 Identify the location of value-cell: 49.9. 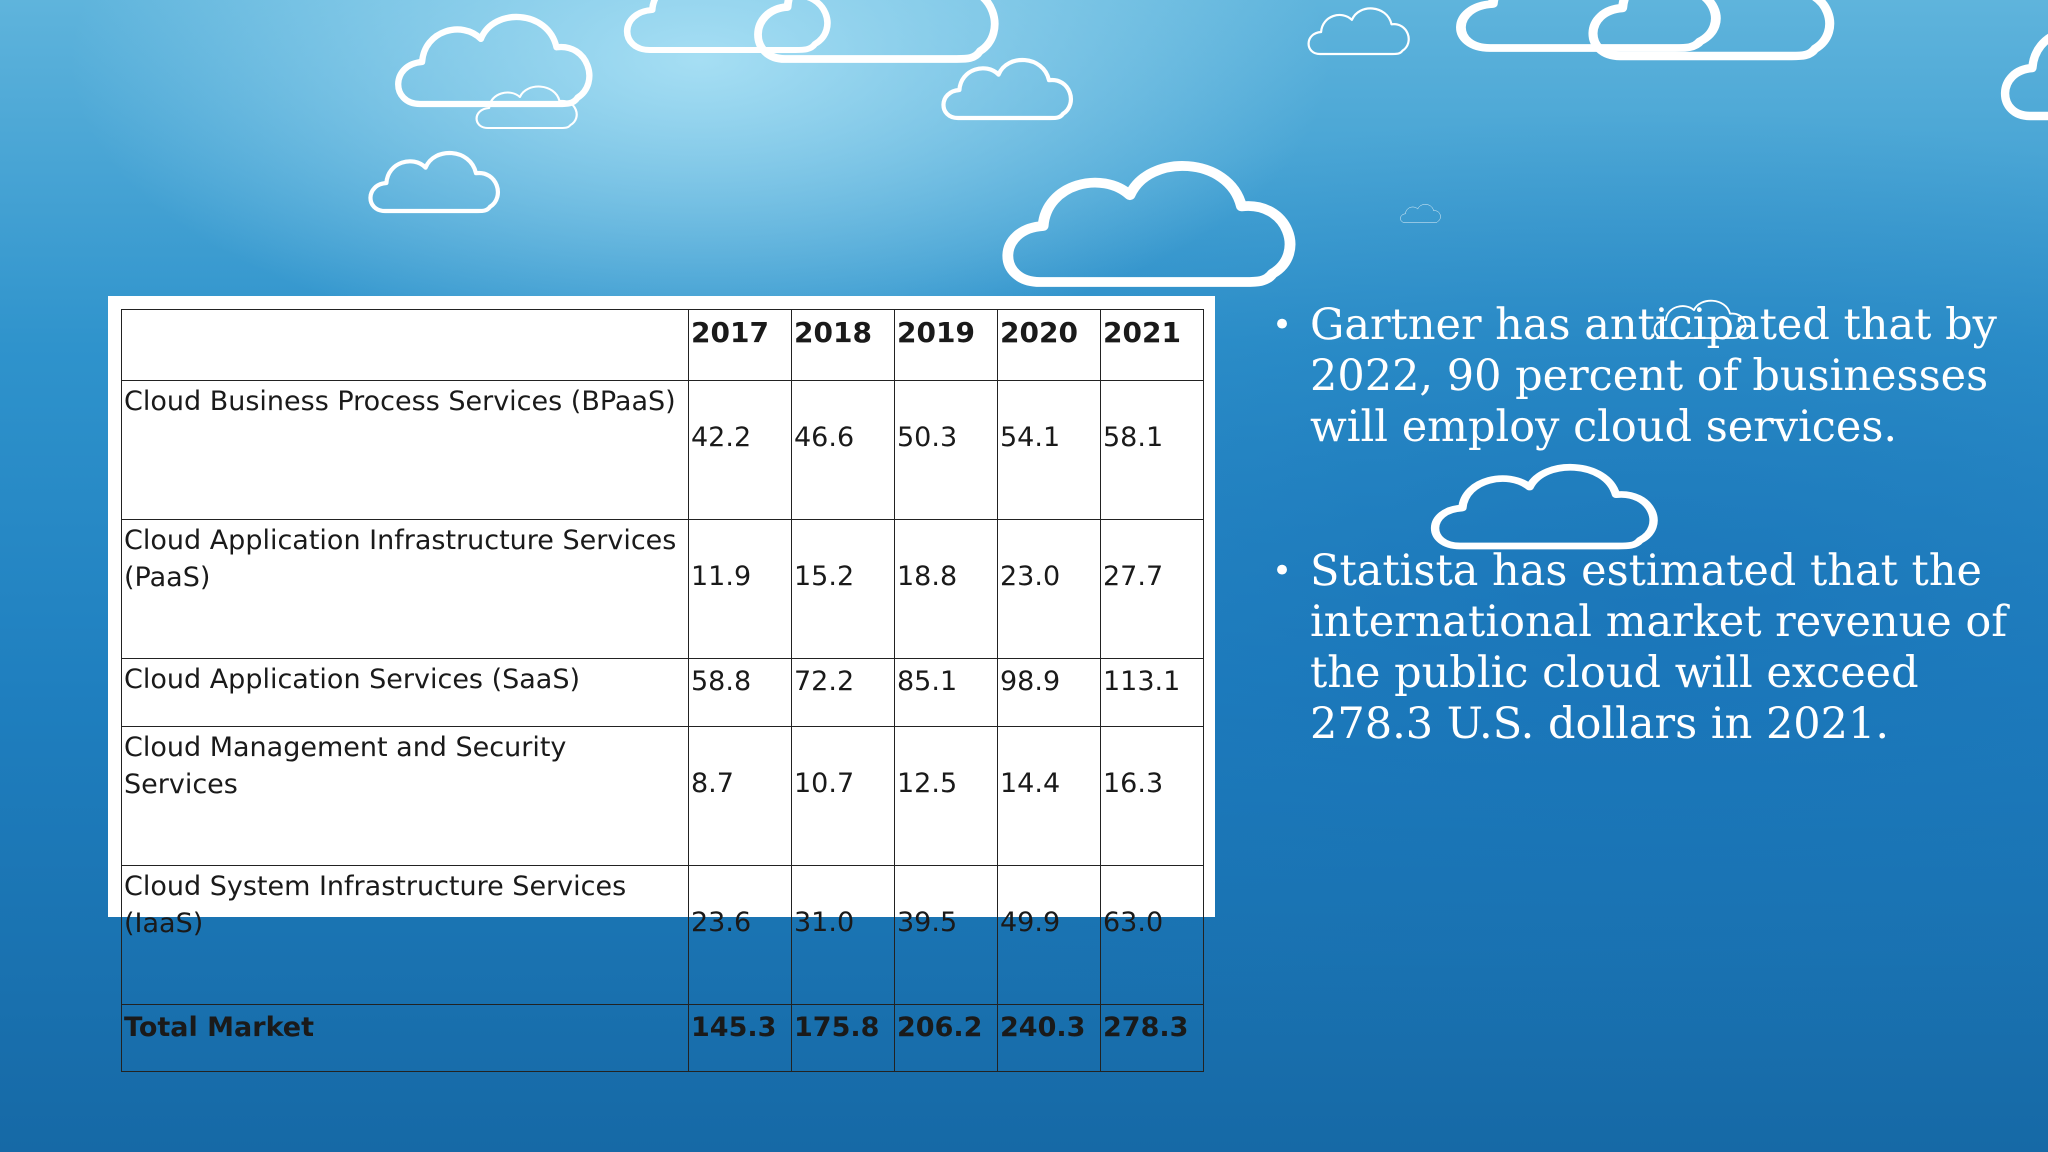
(1049, 935).